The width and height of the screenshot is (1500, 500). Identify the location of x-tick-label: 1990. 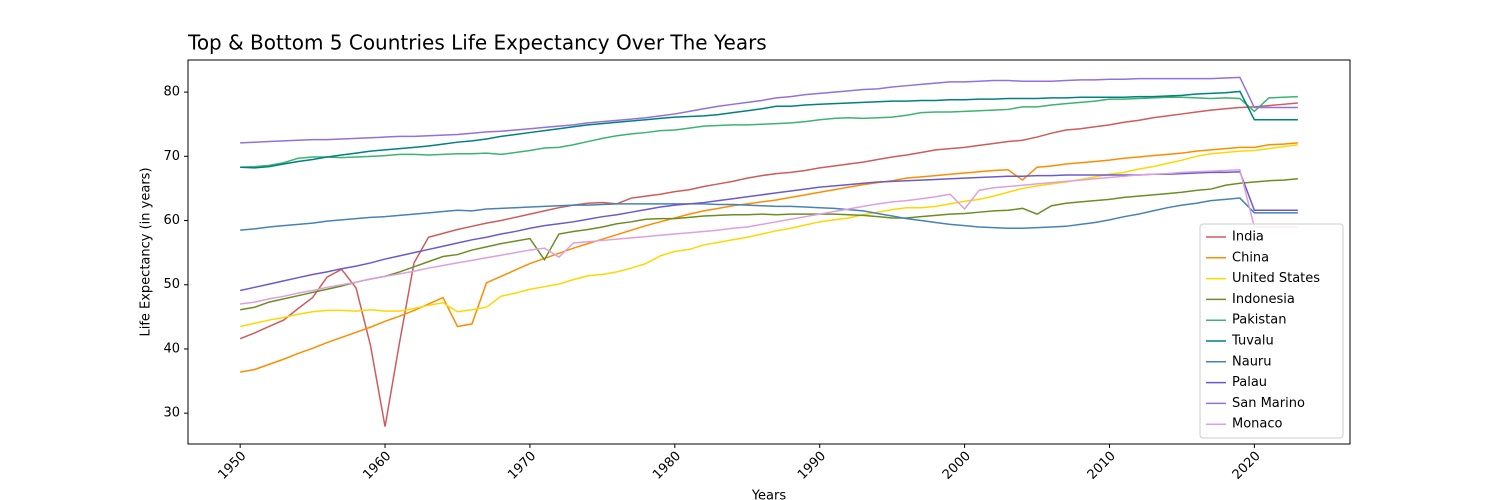
(812, 466).